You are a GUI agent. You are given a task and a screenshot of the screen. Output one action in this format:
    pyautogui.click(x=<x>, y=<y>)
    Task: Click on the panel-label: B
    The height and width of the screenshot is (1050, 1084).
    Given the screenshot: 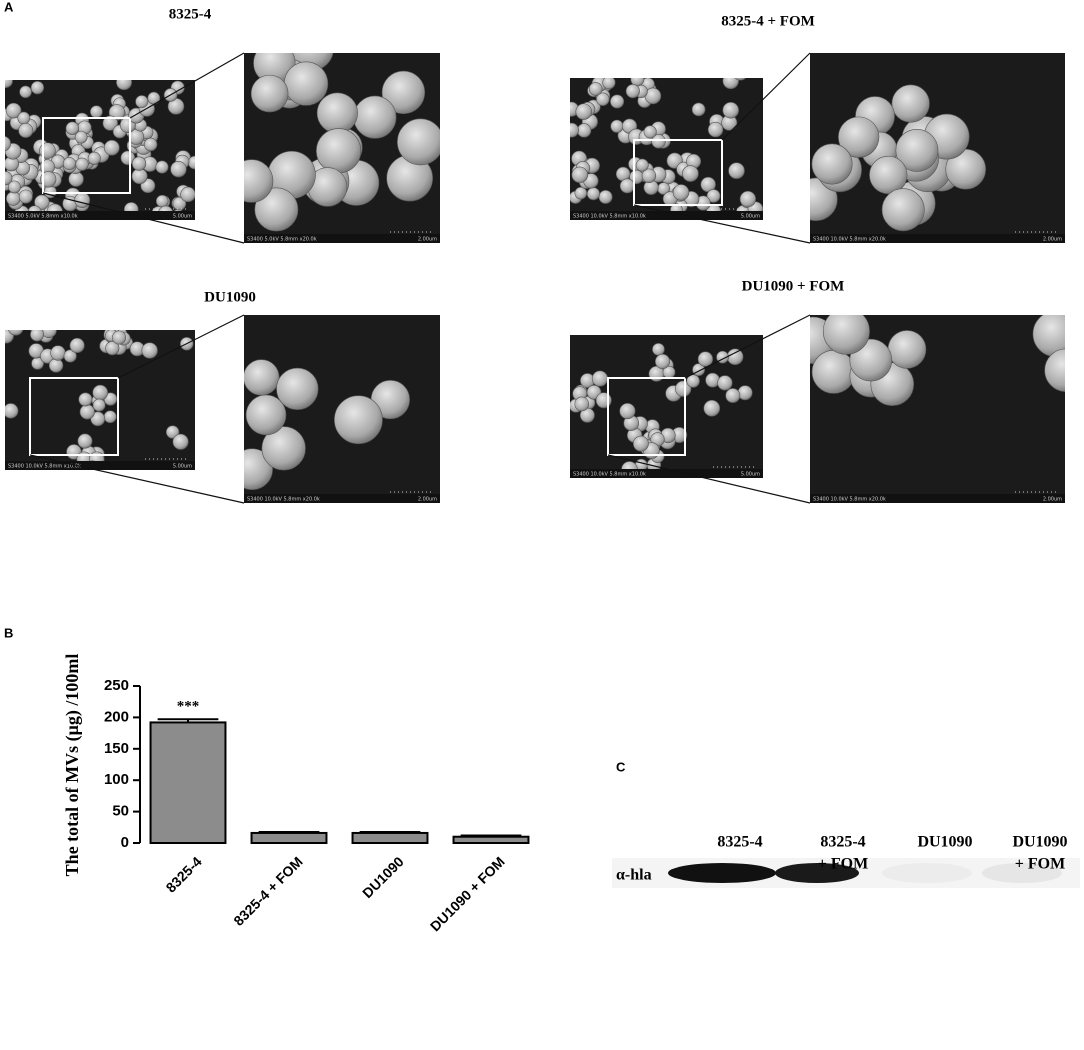 What is the action you would take?
    pyautogui.click(x=8, y=632)
    